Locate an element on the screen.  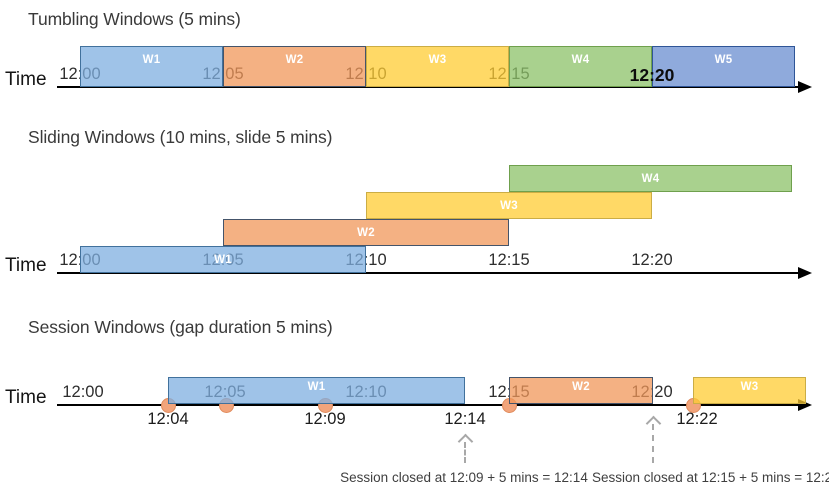
window-label: W5 is located at coordinates (723, 60).